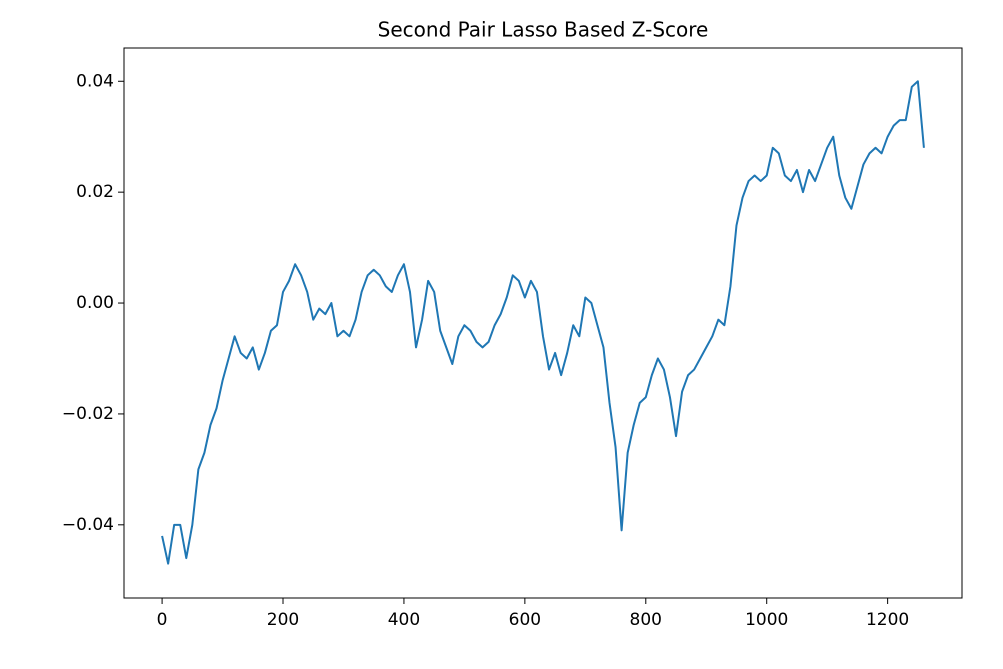 This screenshot has height=669, width=1003. Describe the element at coordinates (766, 620) in the screenshot. I see `x-tick-label: 1000` at that location.